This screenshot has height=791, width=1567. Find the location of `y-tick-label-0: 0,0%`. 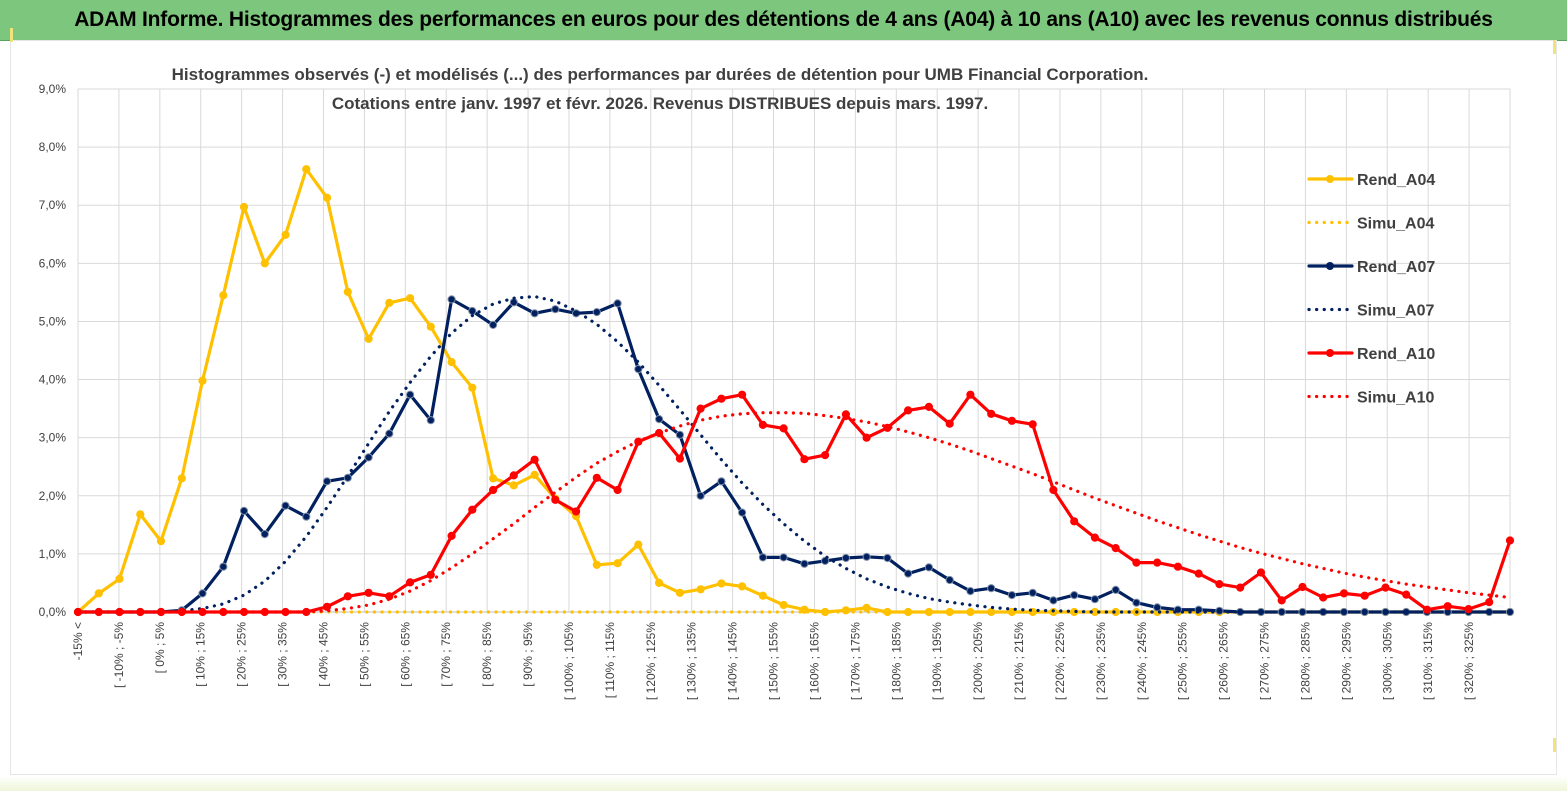

y-tick-label-0: 0,0% is located at coordinates (53, 612).